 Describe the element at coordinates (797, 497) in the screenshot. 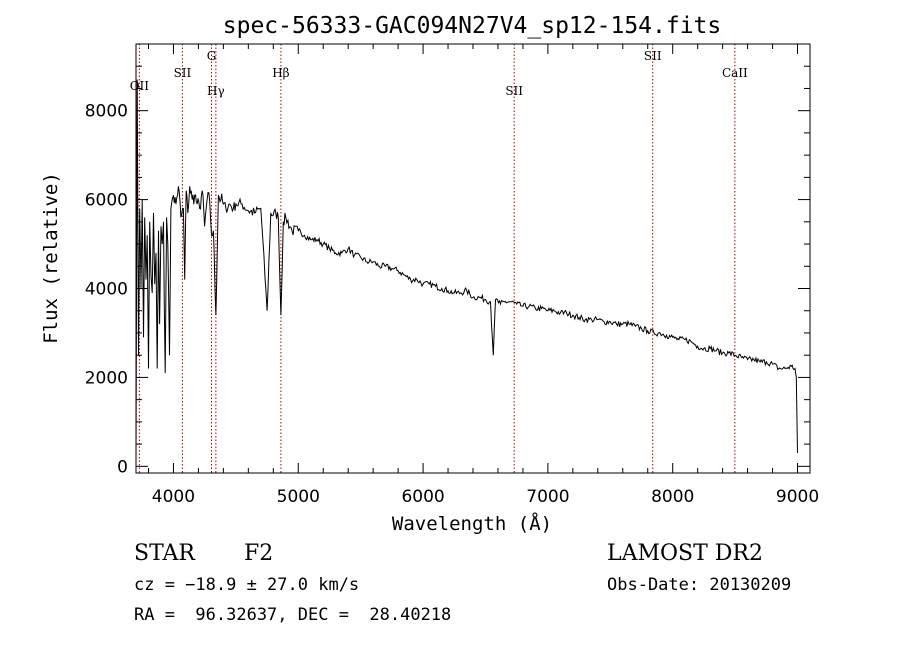

I see `x-tick-label: 9000` at that location.